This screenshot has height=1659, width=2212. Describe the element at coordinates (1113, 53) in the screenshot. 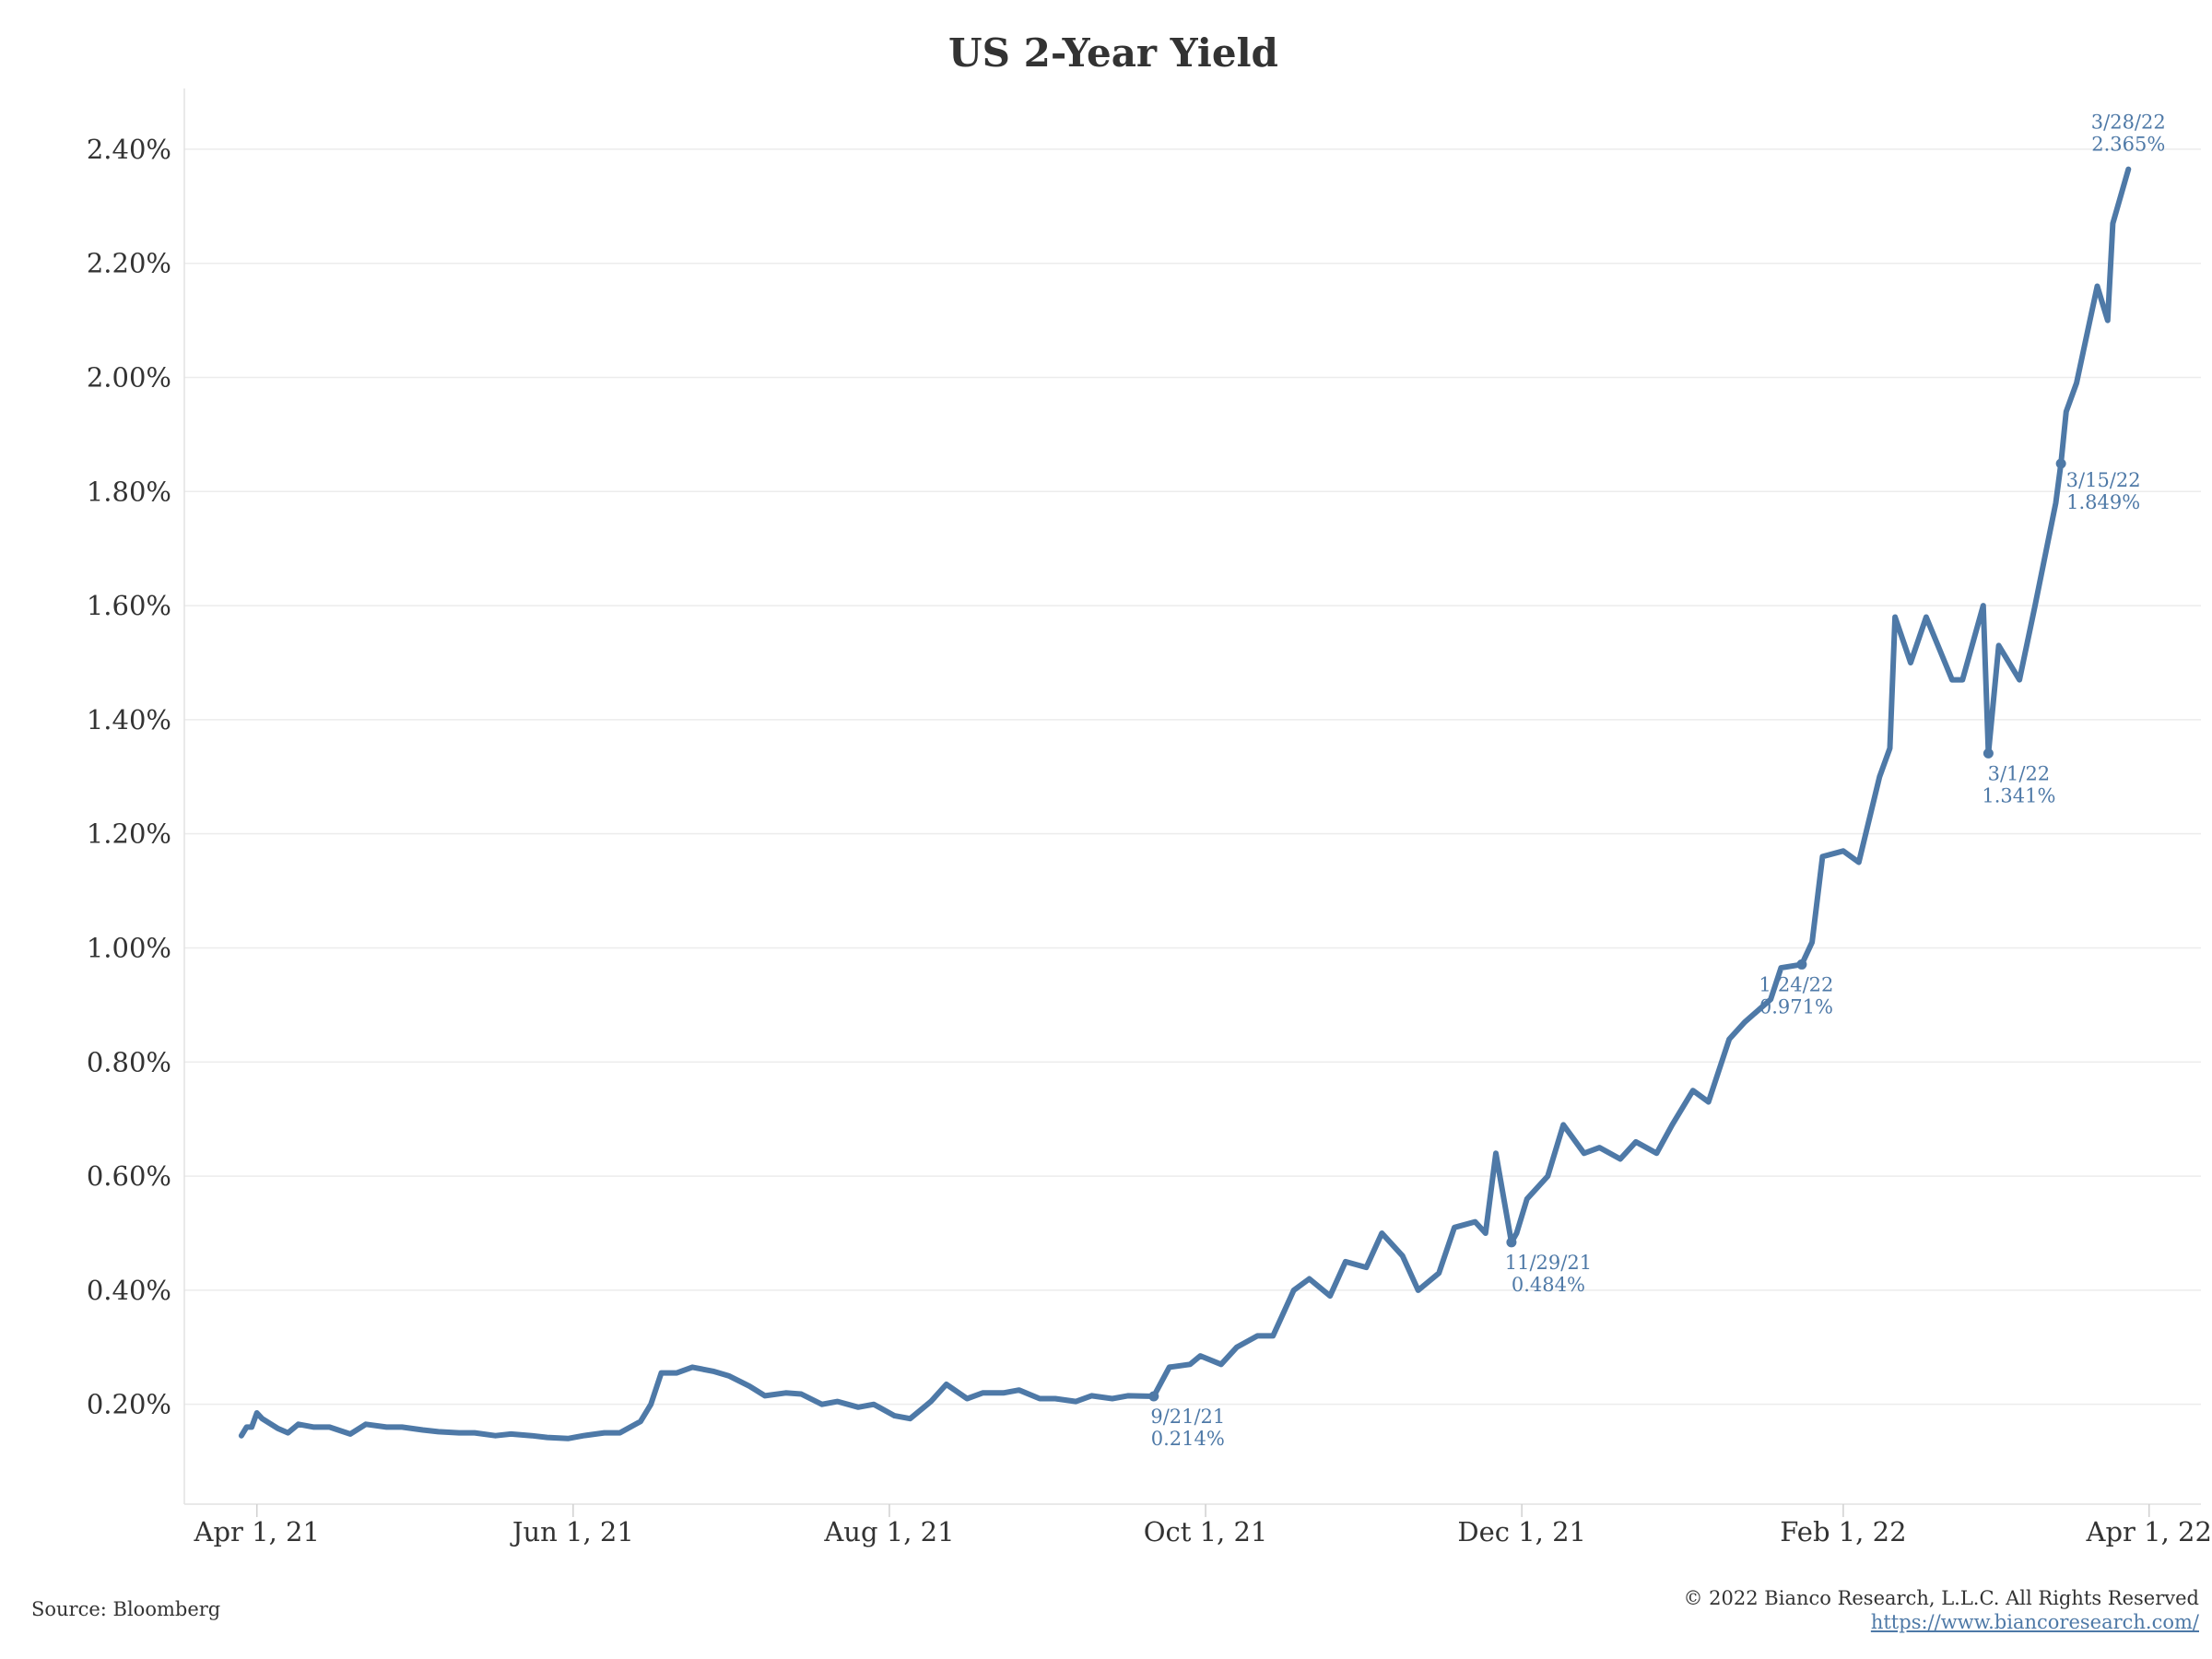

I see `chart-title: US 2-Year Yield` at that location.